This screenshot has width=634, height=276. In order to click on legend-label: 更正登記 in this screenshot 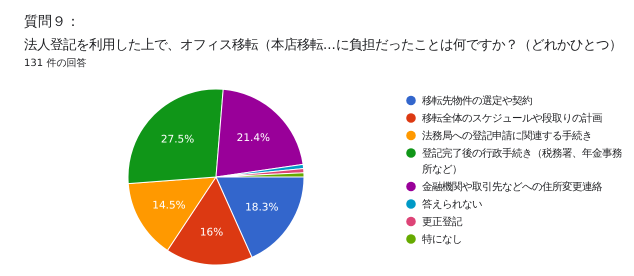, I will do `click(442, 222)`.